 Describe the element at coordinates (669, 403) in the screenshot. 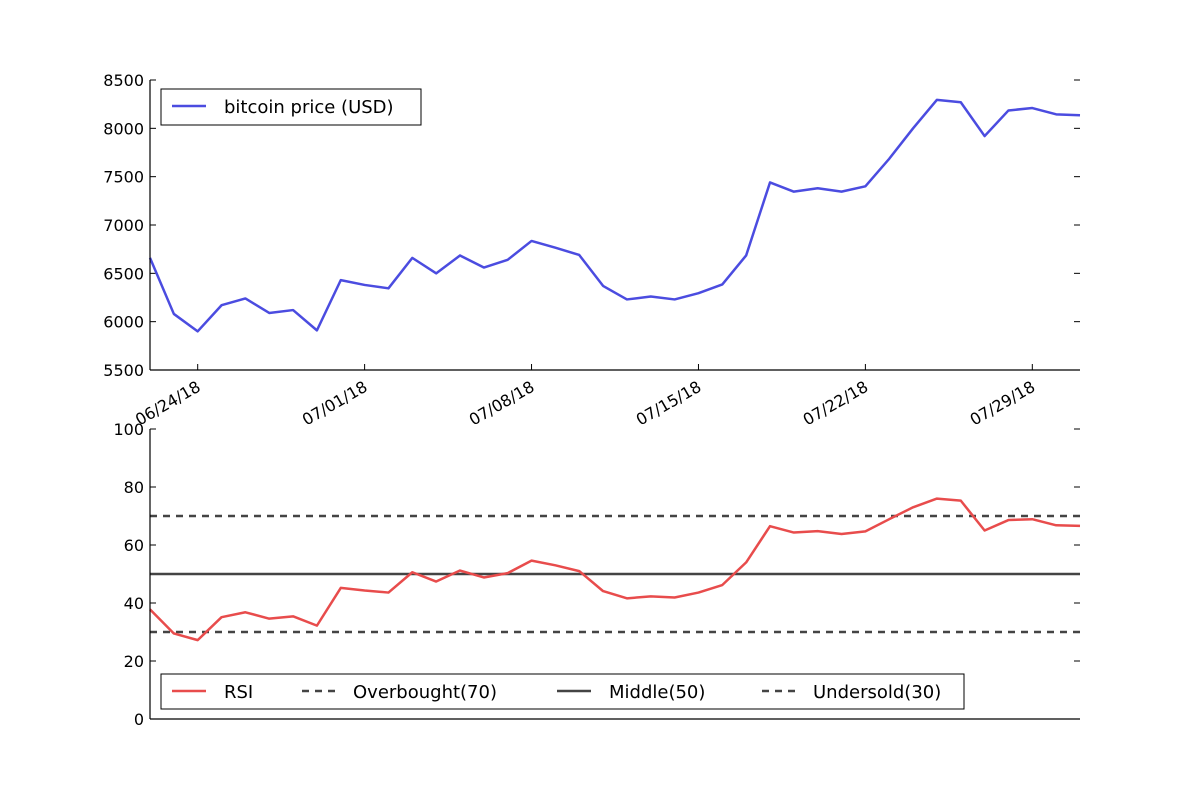

I see `x-tick-label: 07/15/18` at that location.